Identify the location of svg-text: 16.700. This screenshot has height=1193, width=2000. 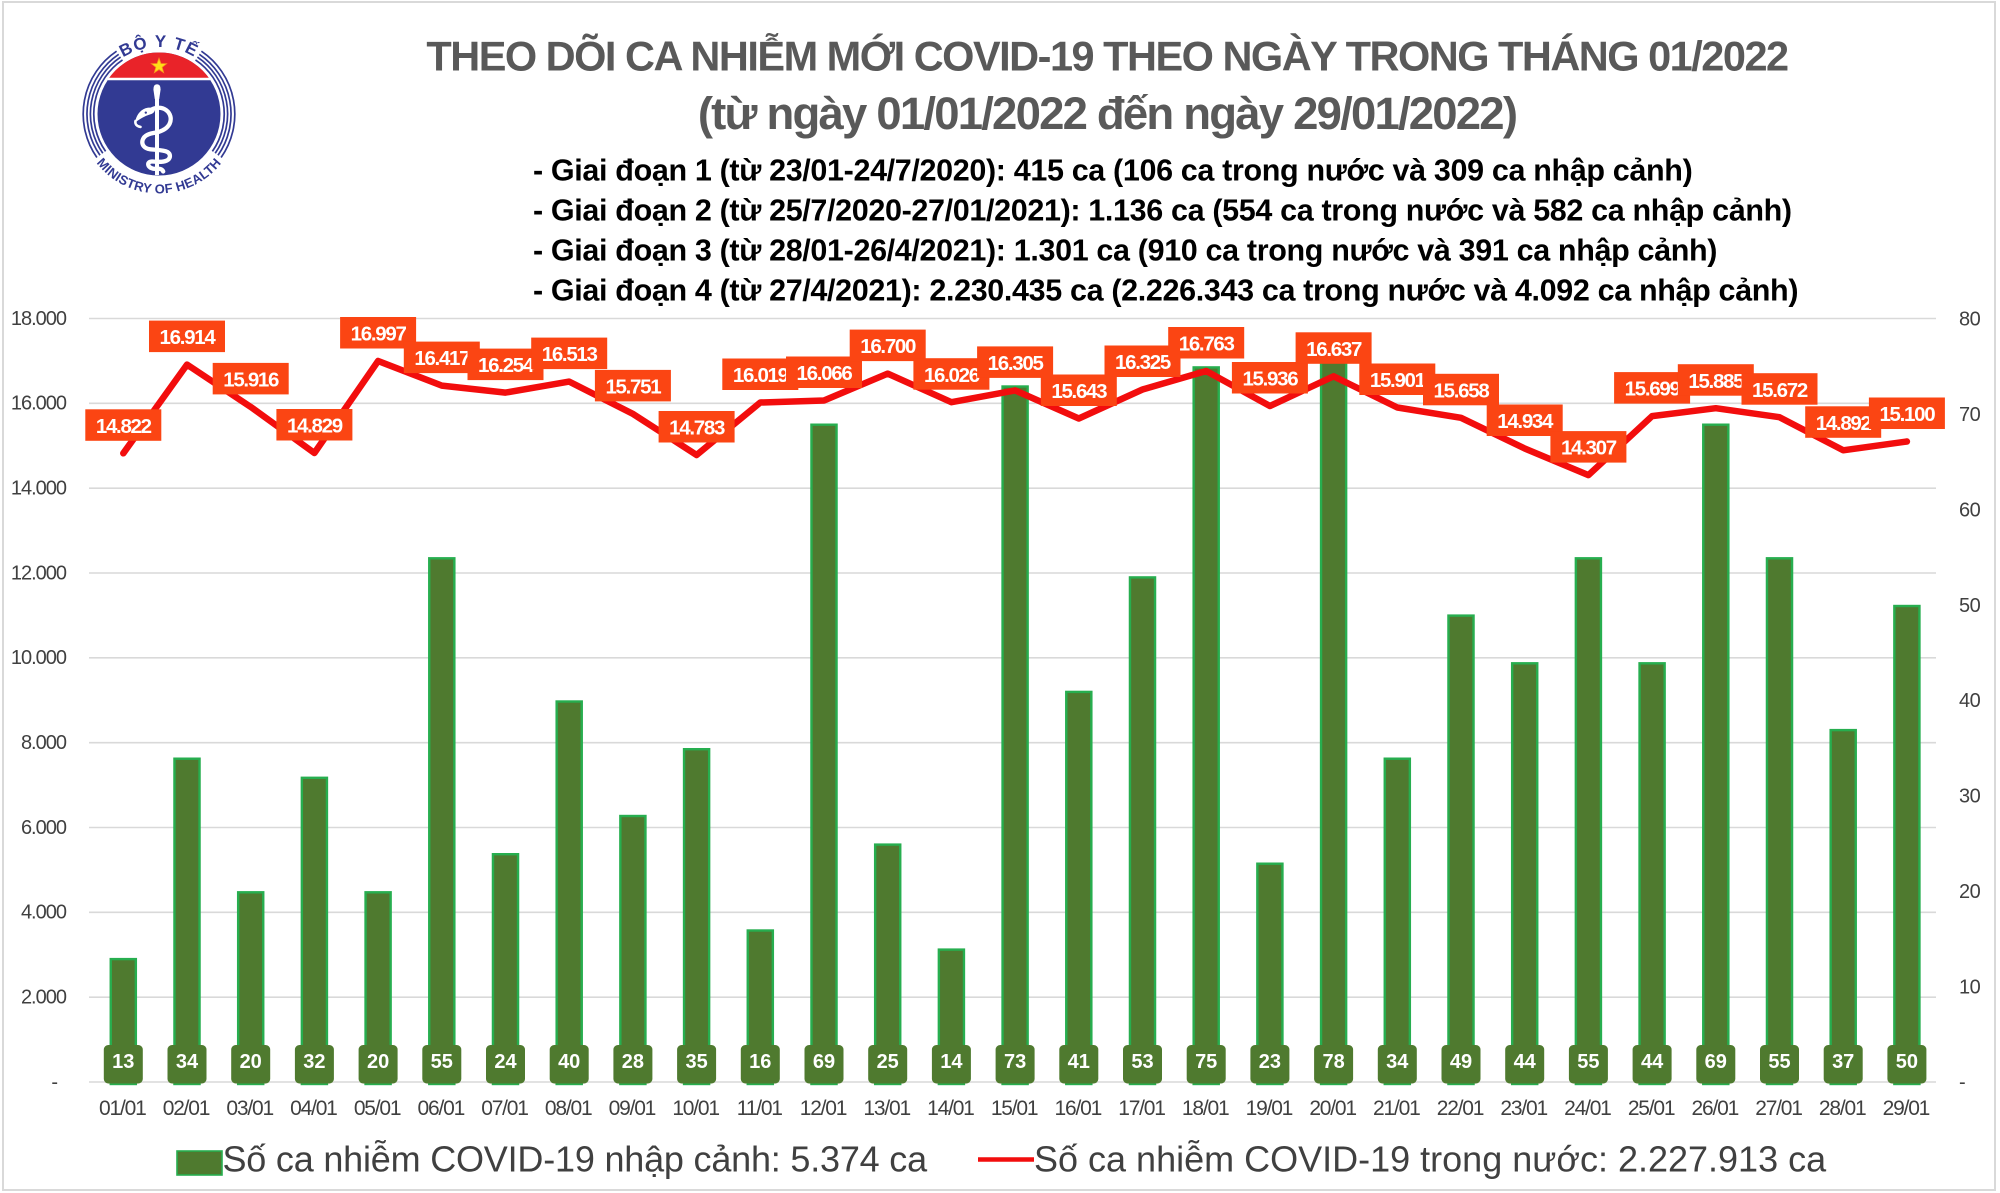
(888, 346).